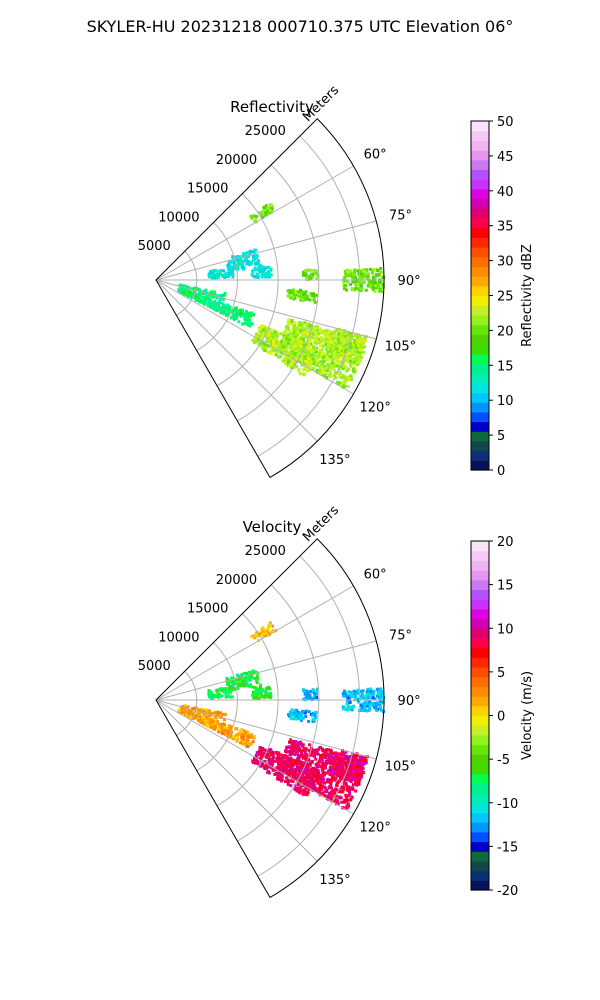  I want to click on azimuth-spoke, so click(266, 309).